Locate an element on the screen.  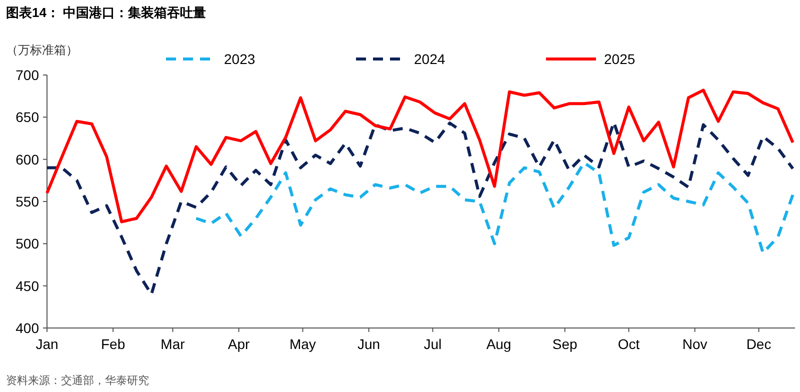
y-tick-label: 400 is located at coordinates (28, 328).